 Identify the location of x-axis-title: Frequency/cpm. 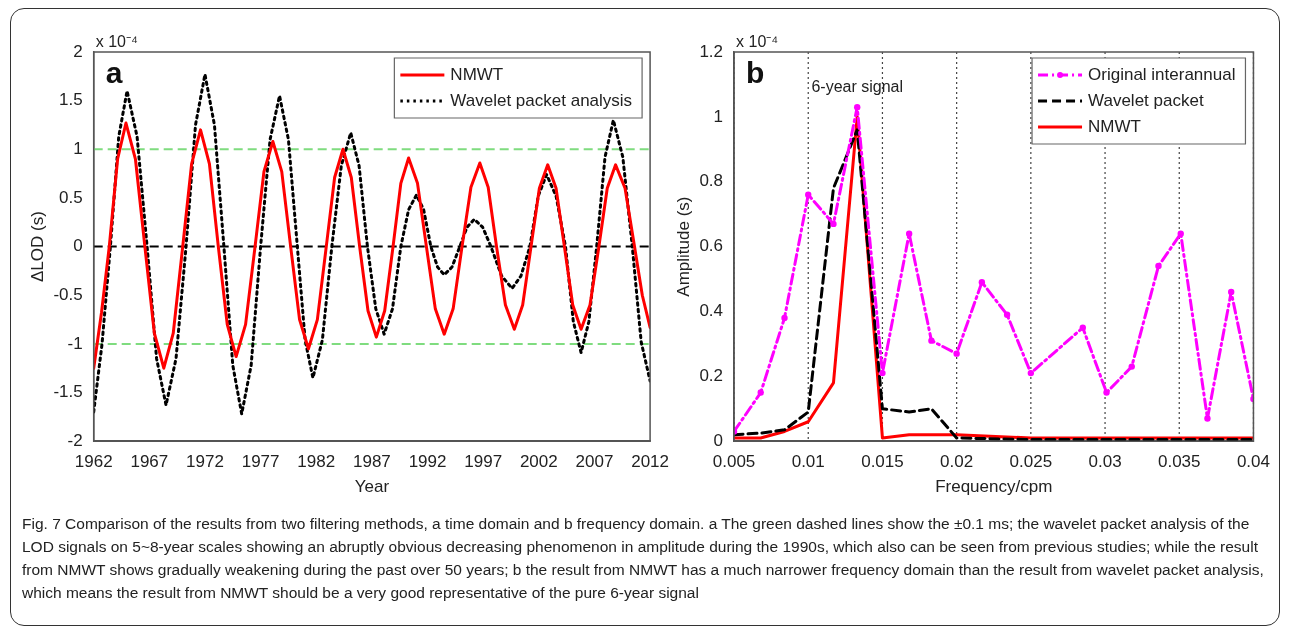
(994, 487).